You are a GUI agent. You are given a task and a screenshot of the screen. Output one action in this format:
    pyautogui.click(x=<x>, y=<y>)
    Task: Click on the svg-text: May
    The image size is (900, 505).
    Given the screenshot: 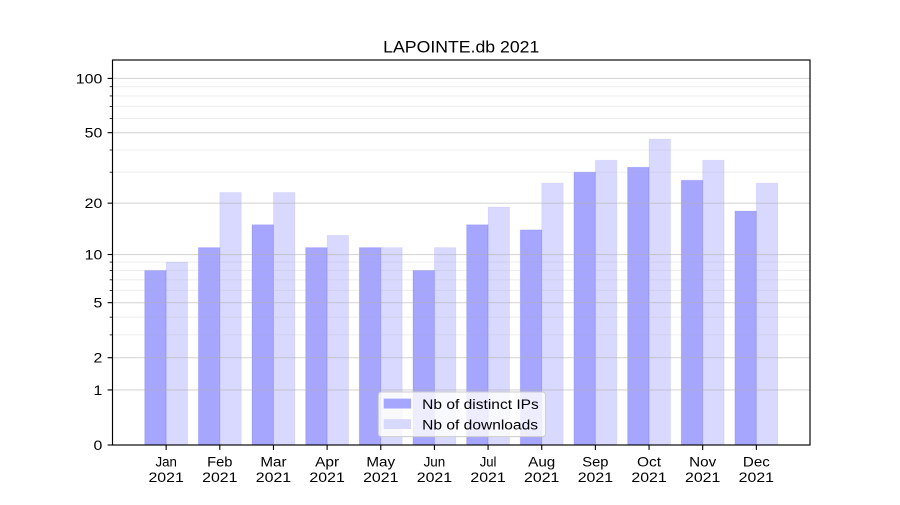 What is the action you would take?
    pyautogui.click(x=380, y=461)
    